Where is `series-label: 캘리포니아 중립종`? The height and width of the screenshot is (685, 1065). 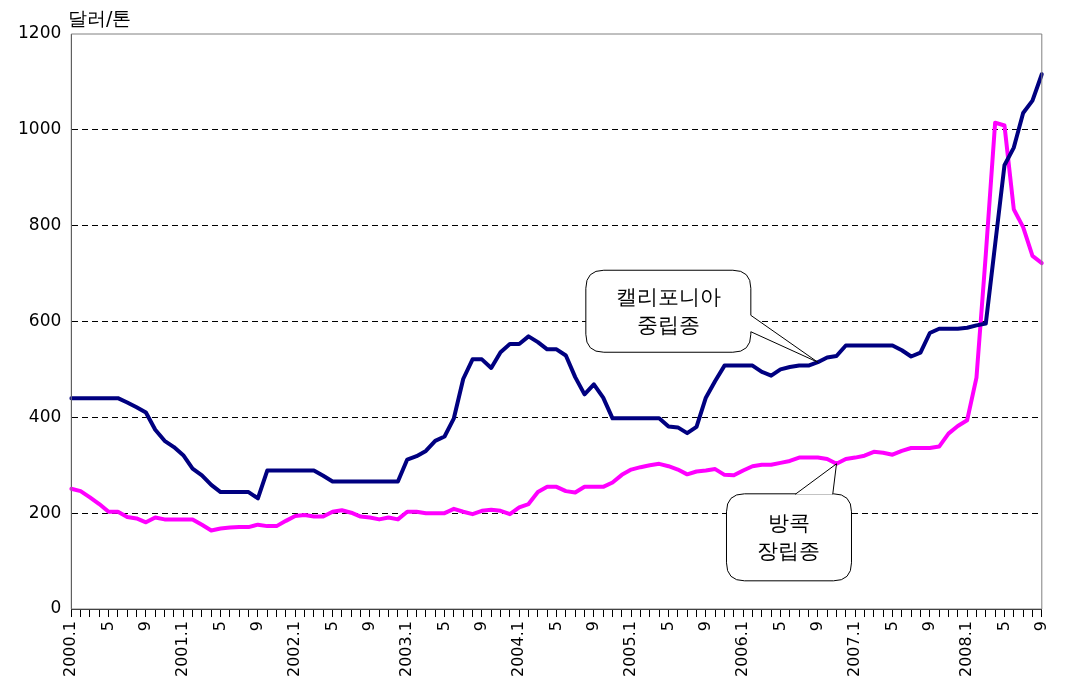
series-label: 캘리포니아 중립종 is located at coordinates (668, 311).